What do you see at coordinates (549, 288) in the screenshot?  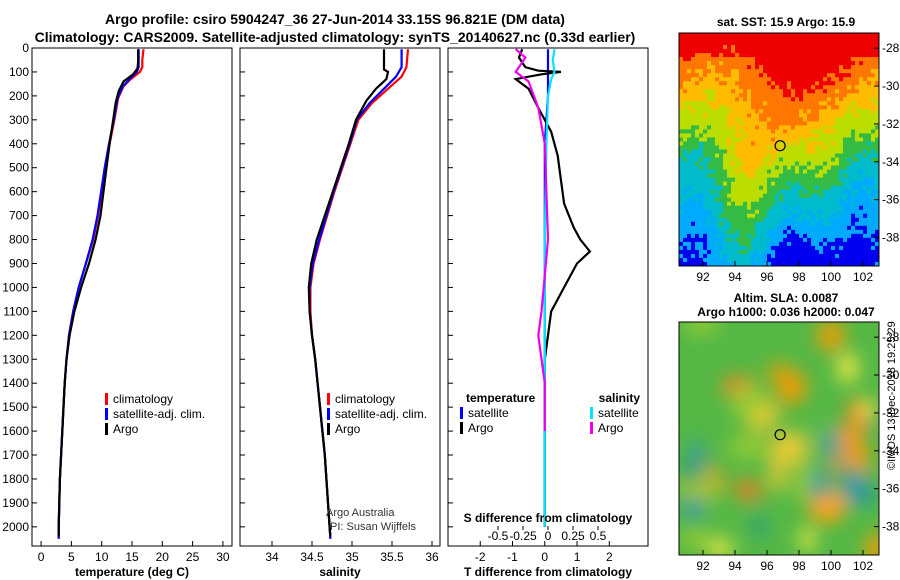 I see `series-line-s-satellite` at bounding box center [549, 288].